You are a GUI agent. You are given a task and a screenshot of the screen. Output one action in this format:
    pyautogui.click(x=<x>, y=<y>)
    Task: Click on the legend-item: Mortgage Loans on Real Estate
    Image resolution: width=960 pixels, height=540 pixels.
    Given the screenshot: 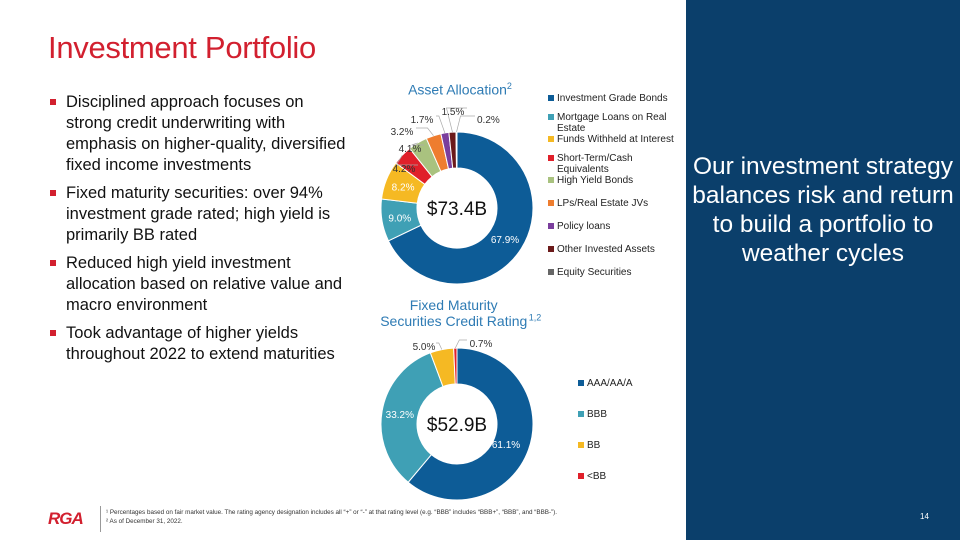 What is the action you would take?
    pyautogui.click(x=615, y=123)
    